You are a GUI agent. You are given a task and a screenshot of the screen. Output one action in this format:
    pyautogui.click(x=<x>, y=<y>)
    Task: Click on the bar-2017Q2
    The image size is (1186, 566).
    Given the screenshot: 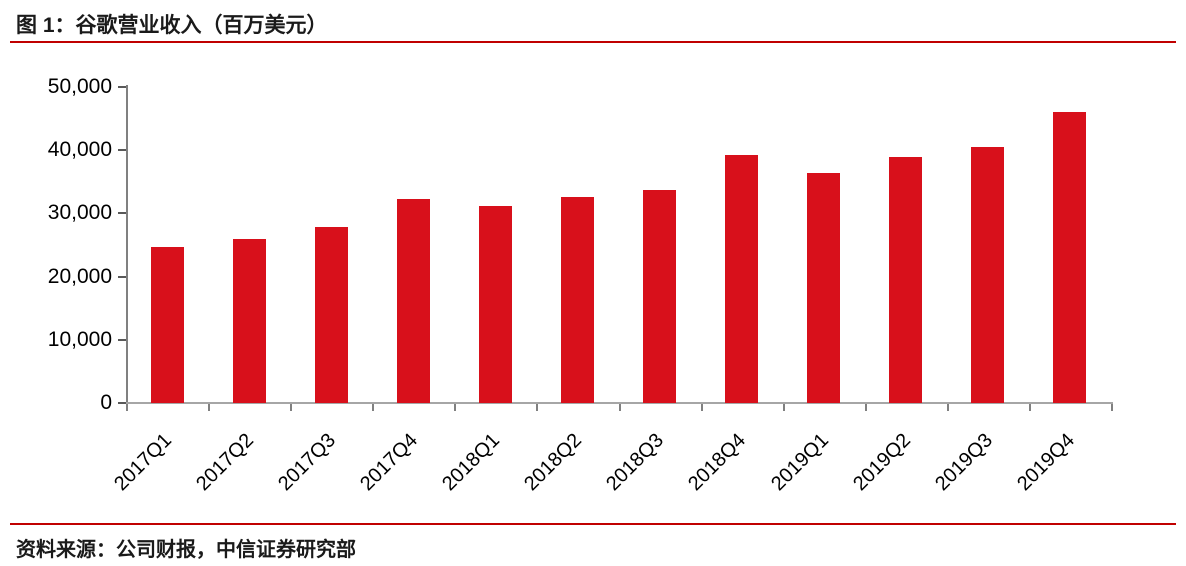 What is the action you would take?
    pyautogui.click(x=249, y=320)
    